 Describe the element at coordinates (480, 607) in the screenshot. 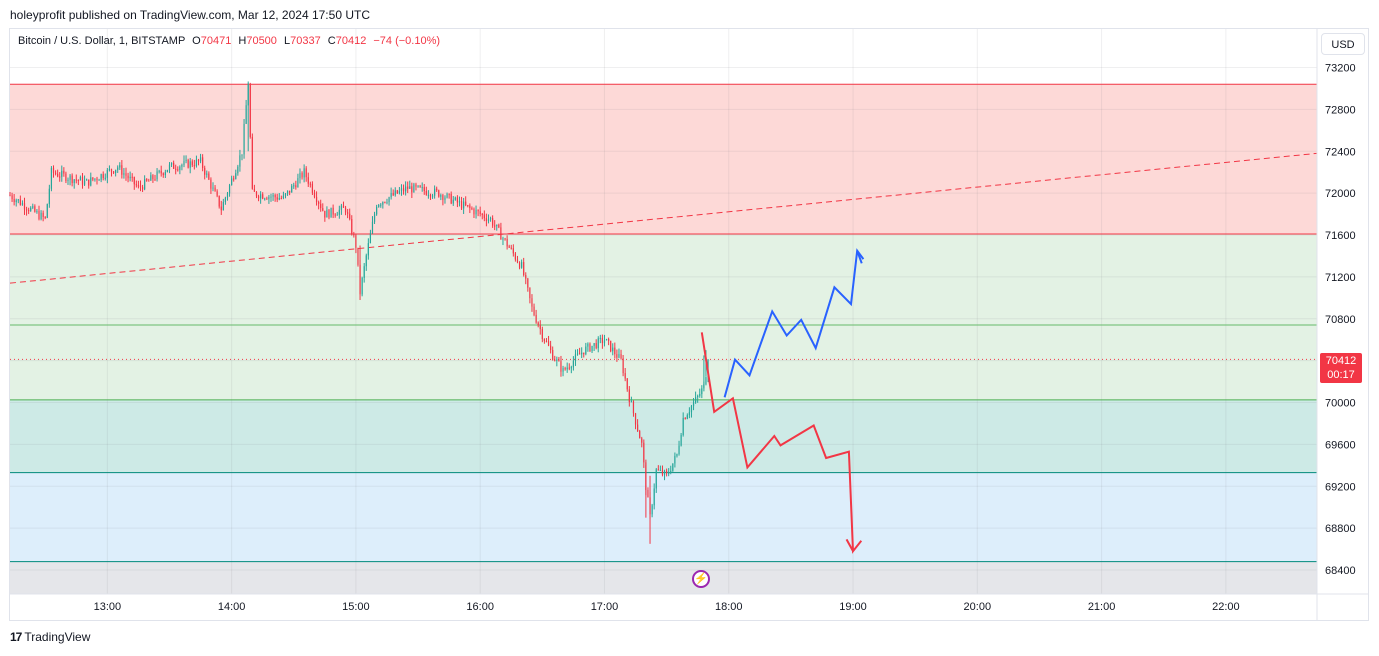

I see `x-tick-label: 16:00` at that location.